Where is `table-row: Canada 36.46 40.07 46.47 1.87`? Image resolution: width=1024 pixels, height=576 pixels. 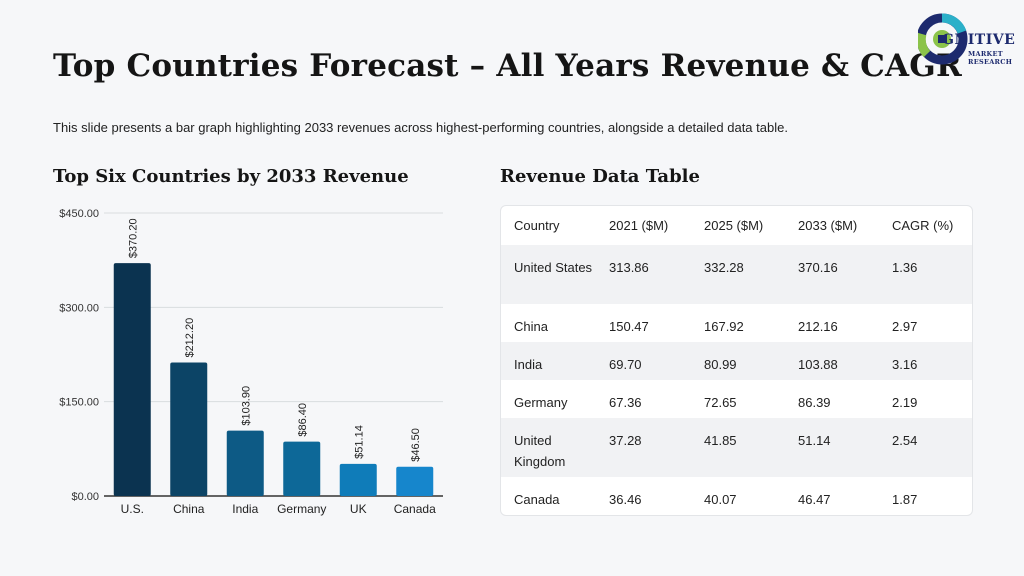 table-row: Canada 36.46 40.07 46.47 1.87 is located at coordinates (736, 496).